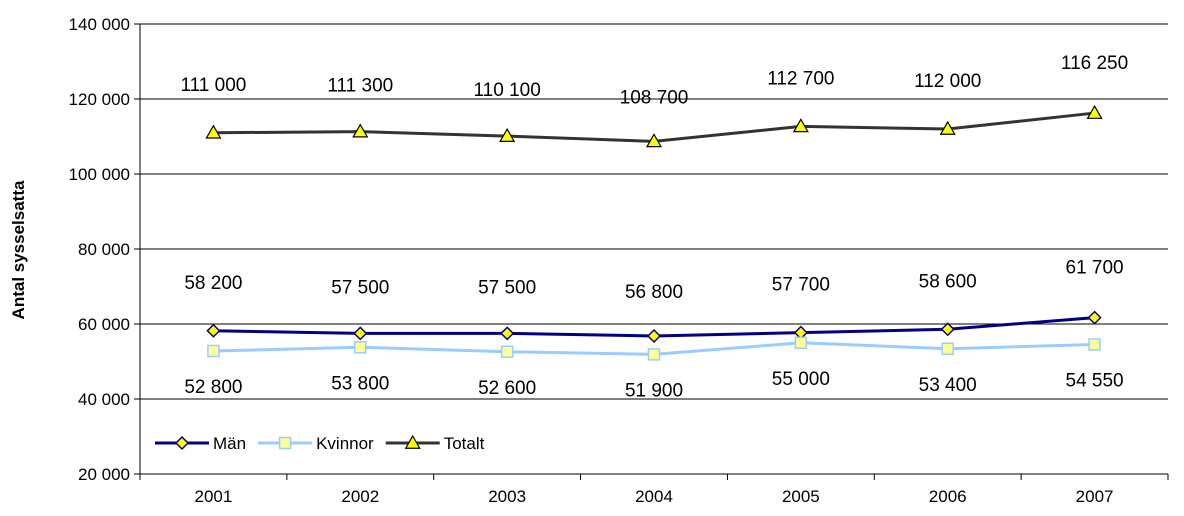 The image size is (1184, 516). I want to click on y-tick-label: 140 000, so click(99, 24).